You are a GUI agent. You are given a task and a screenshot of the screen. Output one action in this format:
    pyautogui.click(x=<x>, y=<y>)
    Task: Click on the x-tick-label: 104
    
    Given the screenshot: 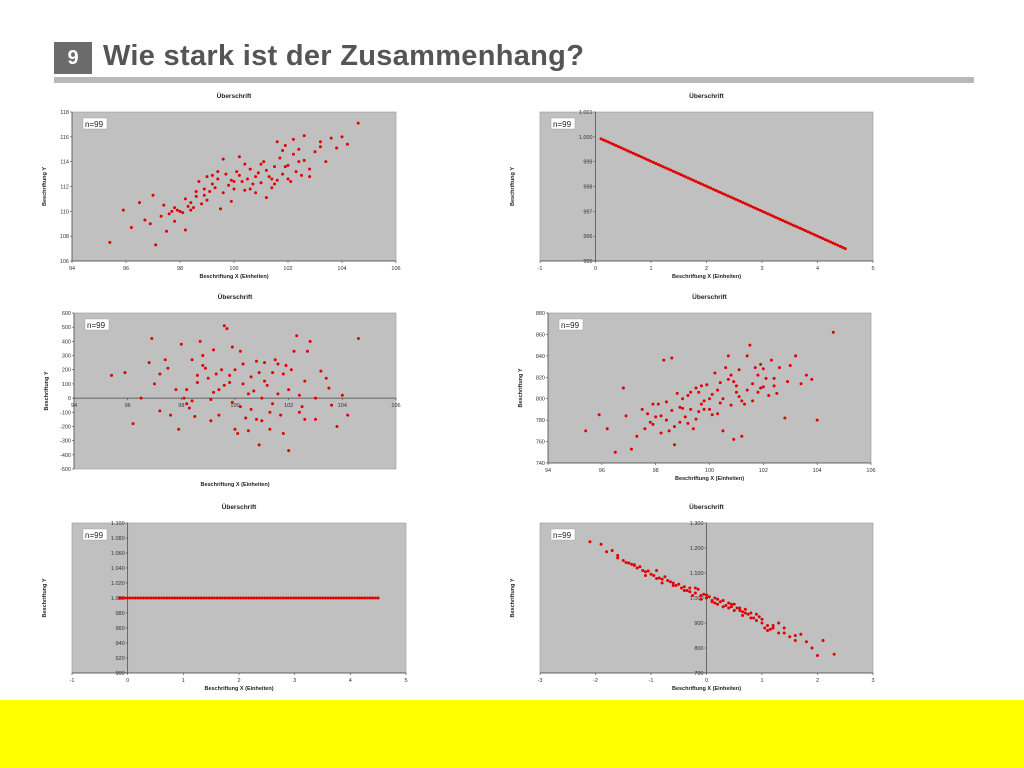 What is the action you would take?
    pyautogui.click(x=342, y=406)
    